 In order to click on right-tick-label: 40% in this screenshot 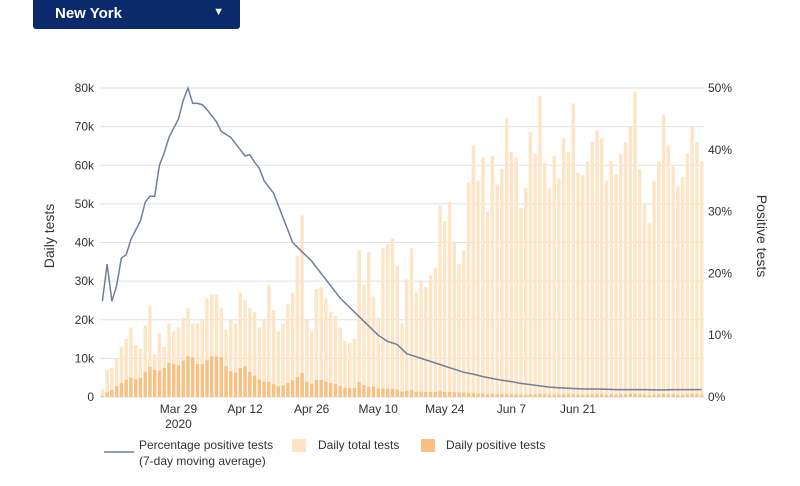, I will do `click(720, 150)`.